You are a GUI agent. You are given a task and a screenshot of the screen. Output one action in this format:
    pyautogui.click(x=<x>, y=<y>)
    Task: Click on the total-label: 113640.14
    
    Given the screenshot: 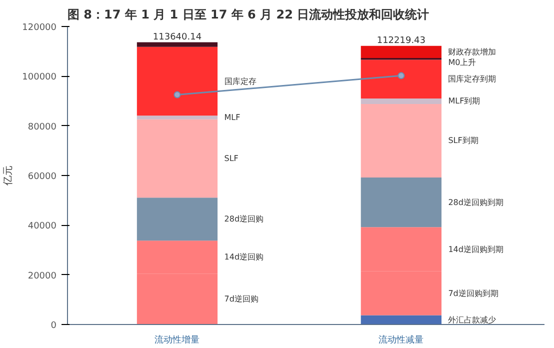 What is the action you would take?
    pyautogui.click(x=177, y=37)
    